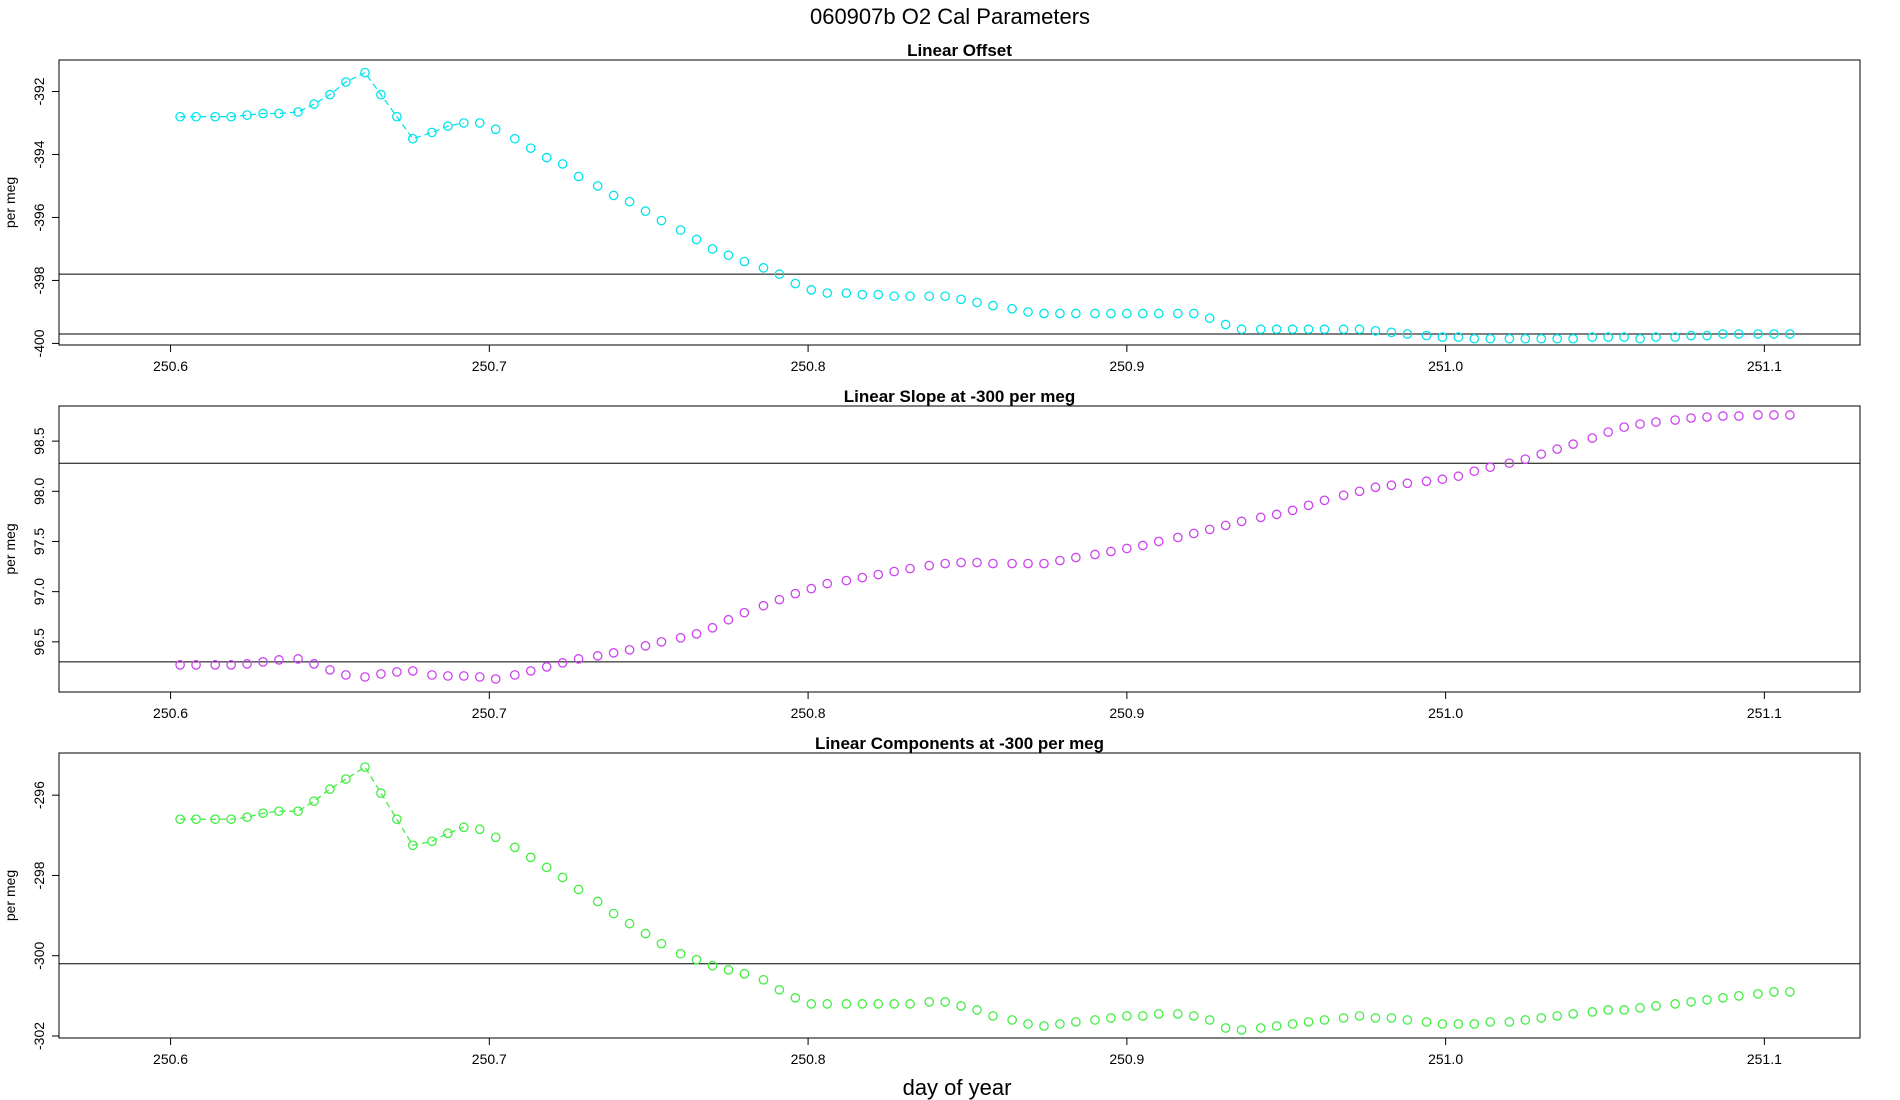 Image resolution: width=1900 pixels, height=1100 pixels. What do you see at coordinates (39, 875) in the screenshot?
I see `y-tick-label: -298` at bounding box center [39, 875].